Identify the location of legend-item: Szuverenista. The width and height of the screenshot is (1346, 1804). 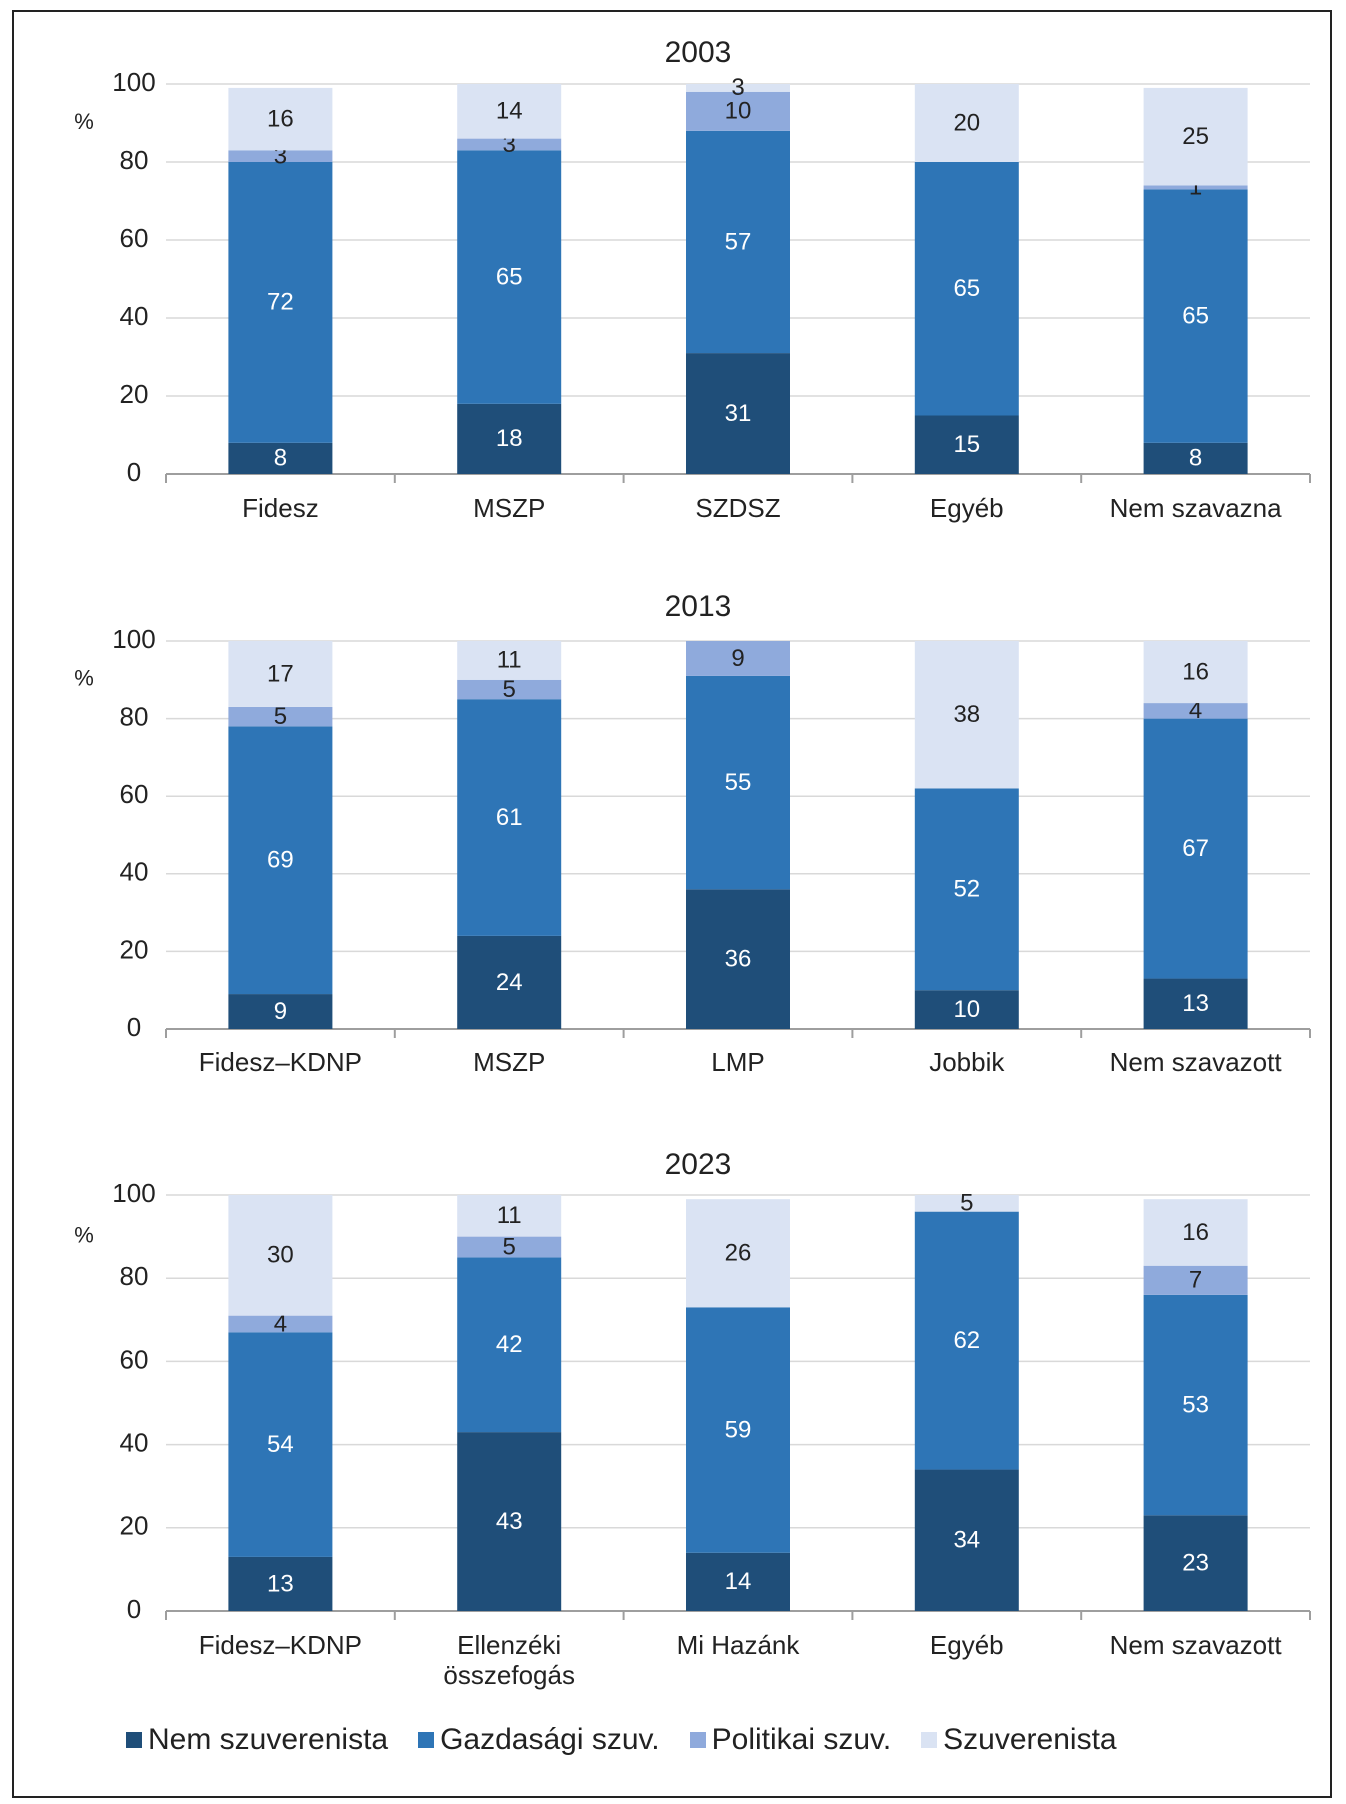
(1019, 1740).